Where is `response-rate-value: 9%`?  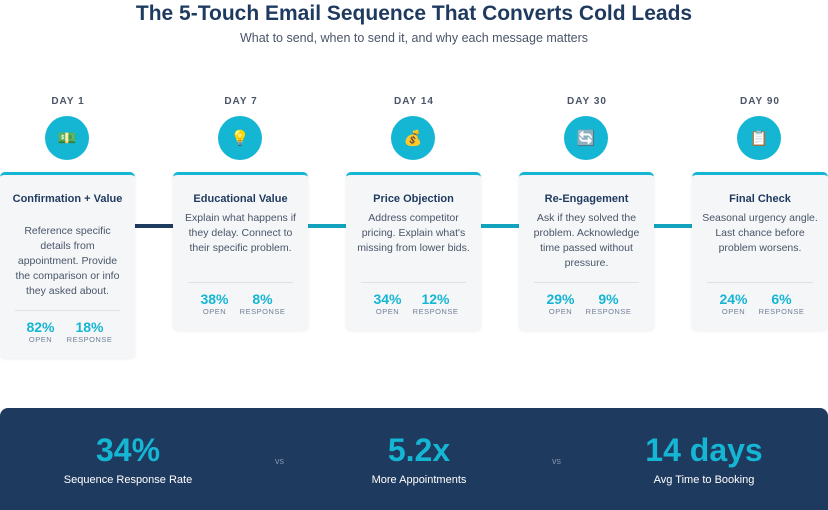 response-rate-value: 9% is located at coordinates (608, 299).